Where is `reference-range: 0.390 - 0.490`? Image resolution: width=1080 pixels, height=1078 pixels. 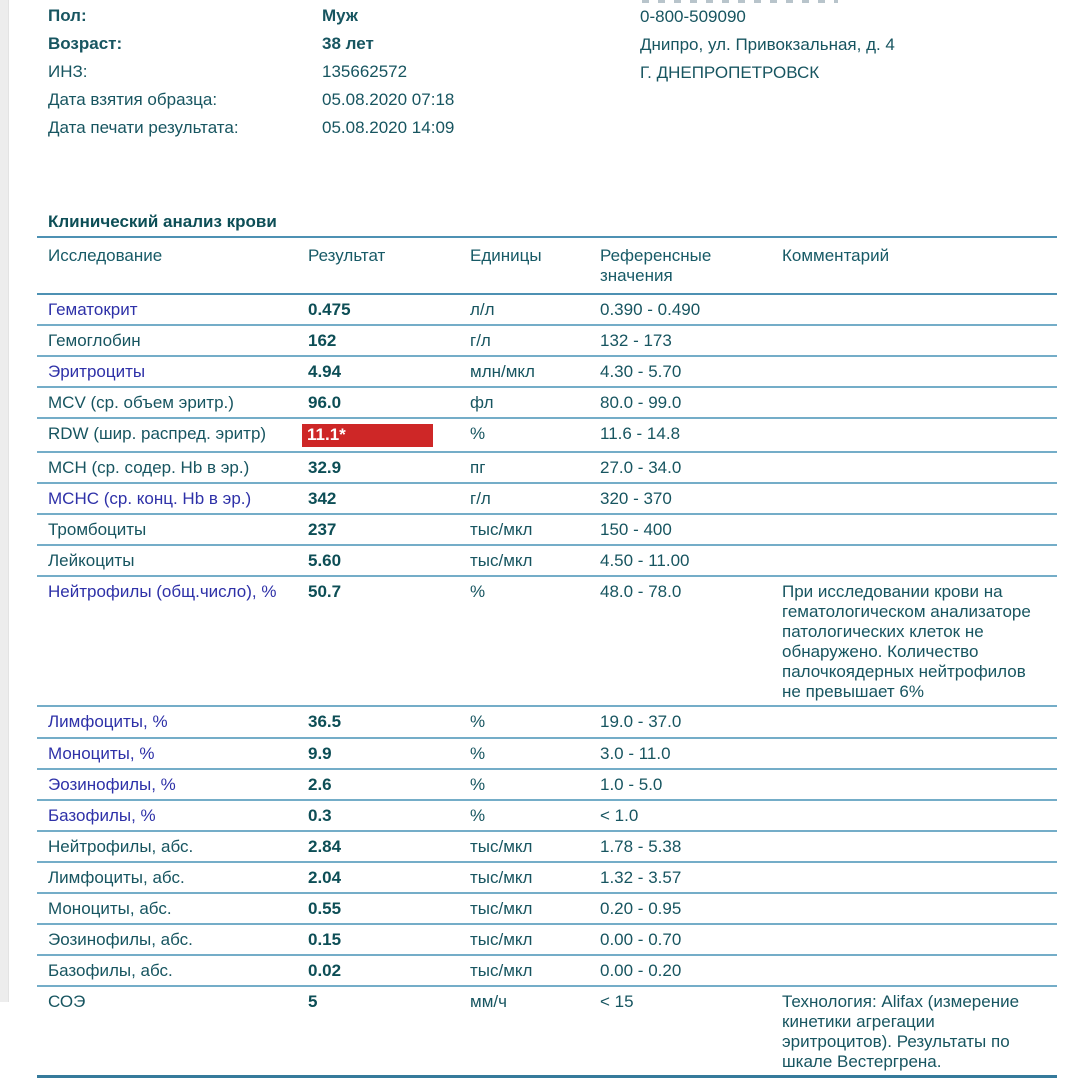 reference-range: 0.390 - 0.490 is located at coordinates (691, 309).